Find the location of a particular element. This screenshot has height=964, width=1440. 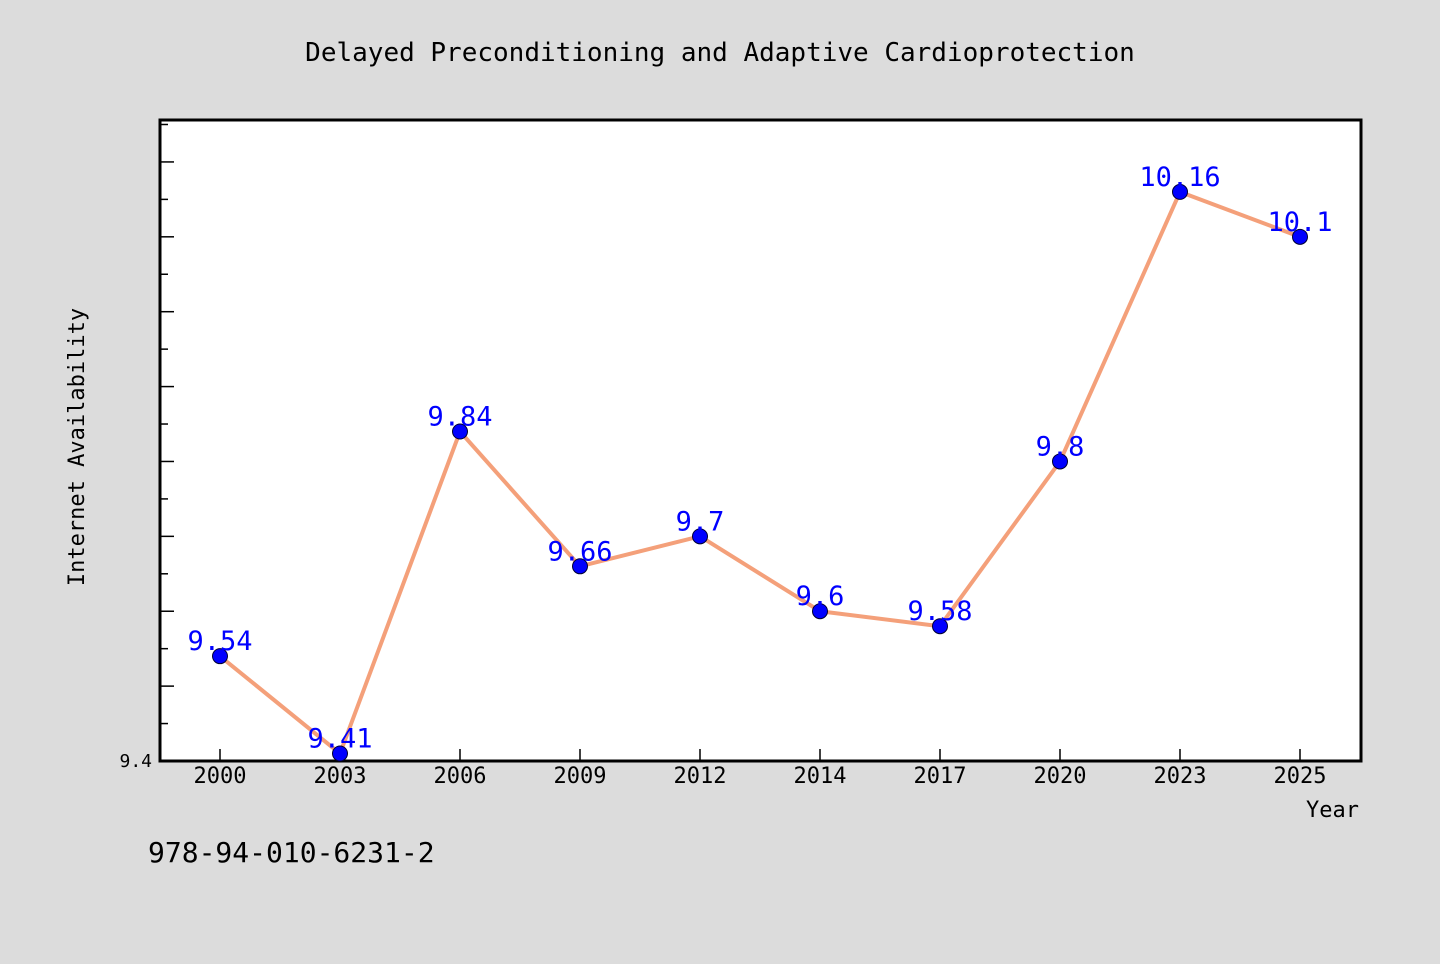

x-axis-label: Year is located at coordinates (1332, 810).